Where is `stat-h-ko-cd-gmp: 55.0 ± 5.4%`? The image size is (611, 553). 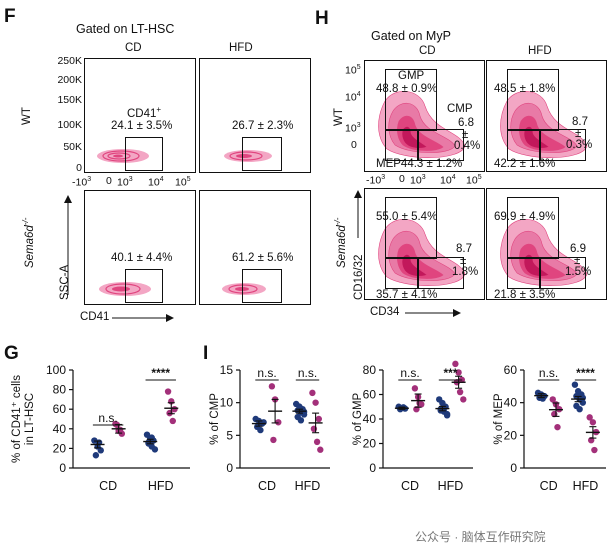
stat-h-ko-cd-gmp: 55.0 ± 5.4% is located at coordinates (407, 217).